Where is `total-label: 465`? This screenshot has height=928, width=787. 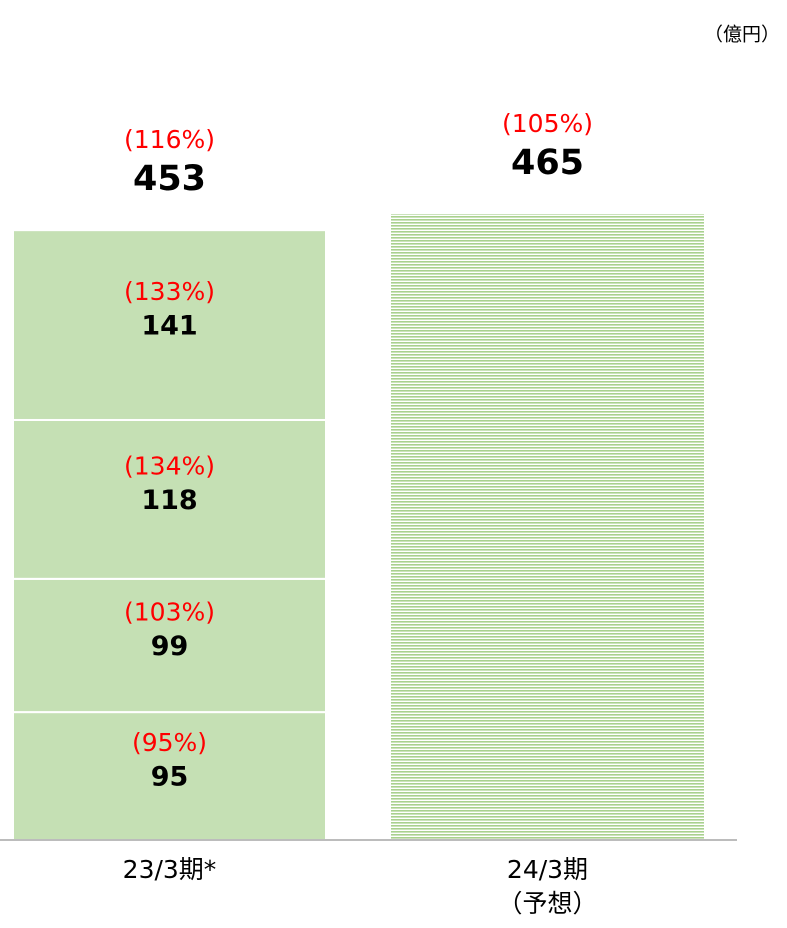
total-label: 465 is located at coordinates (547, 163).